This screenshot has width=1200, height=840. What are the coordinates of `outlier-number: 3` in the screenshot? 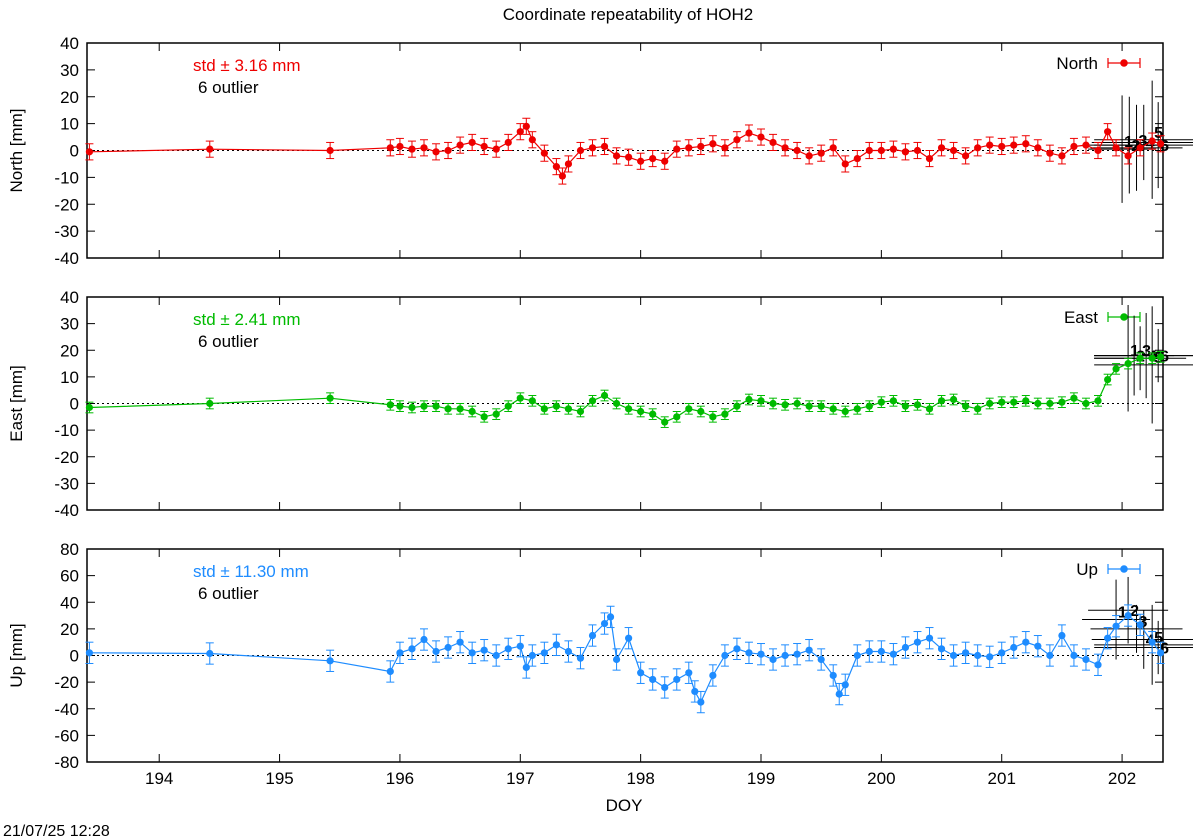 It's located at (1143, 141).